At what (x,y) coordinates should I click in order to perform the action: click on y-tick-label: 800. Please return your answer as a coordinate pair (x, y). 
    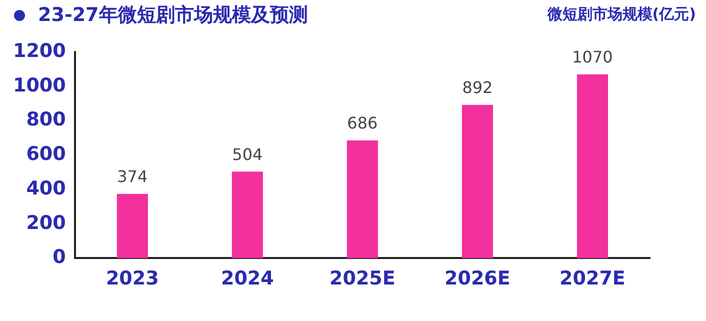
    Looking at the image, I should click on (46, 119).